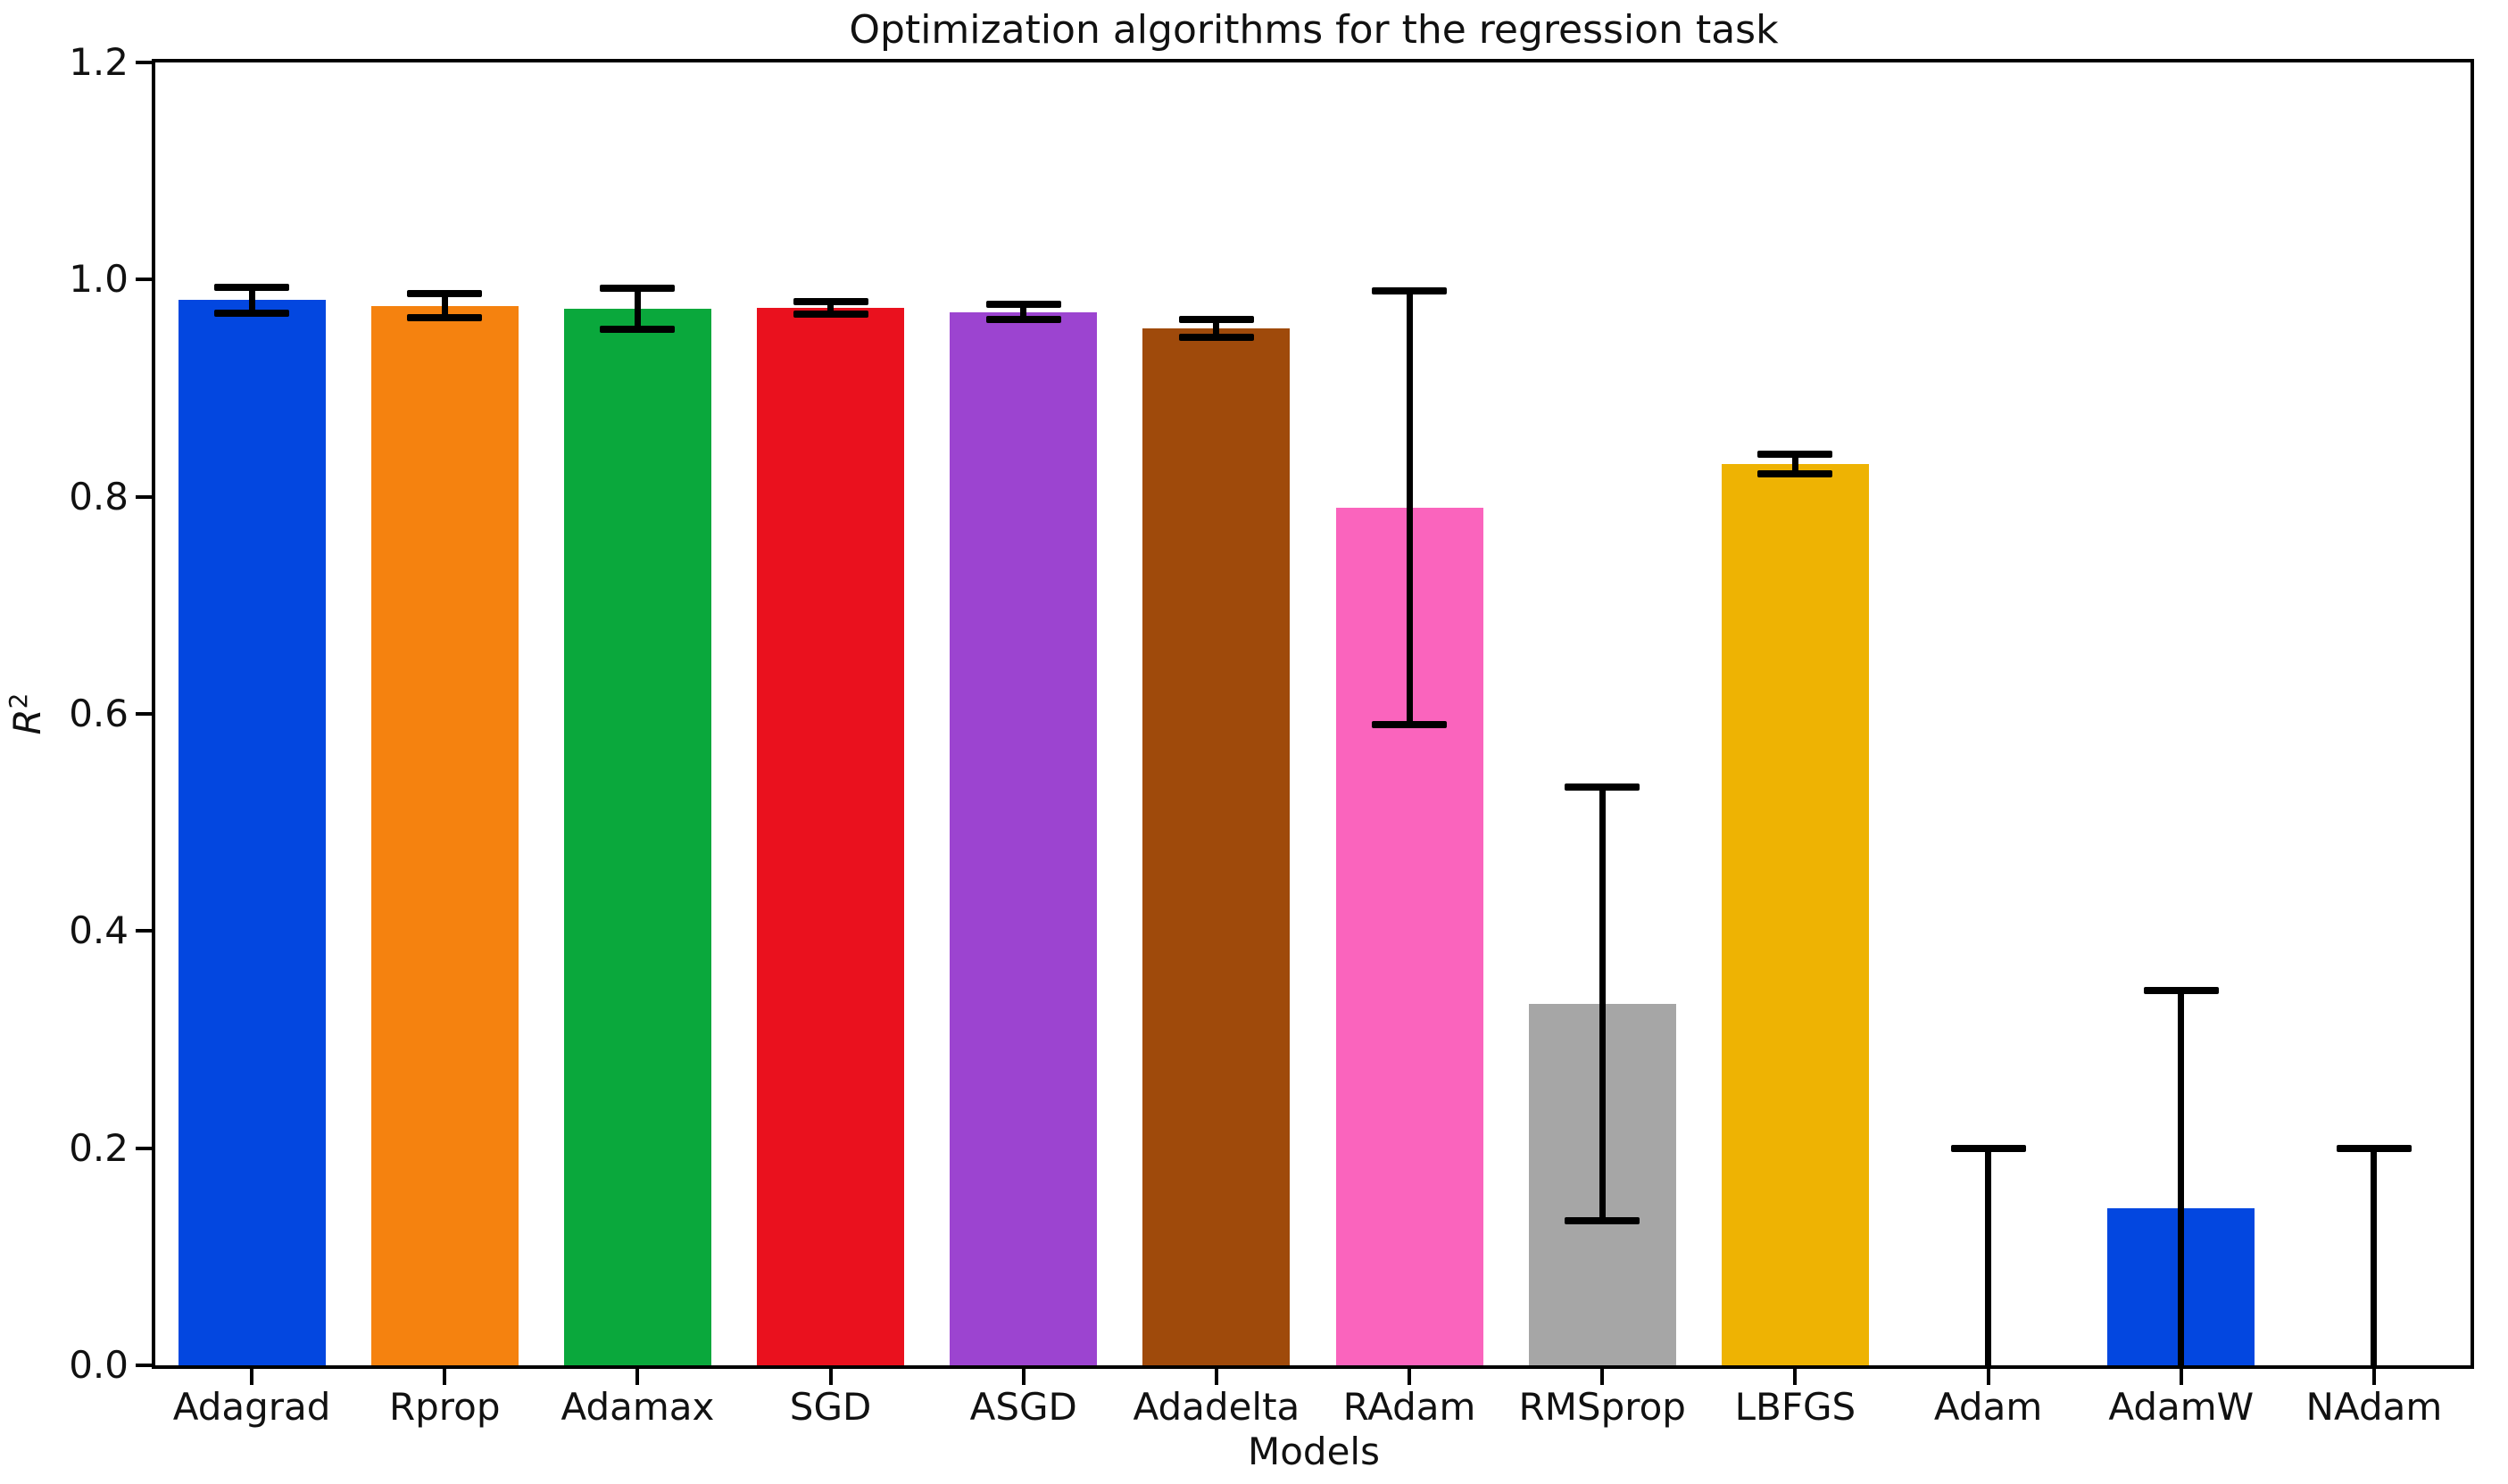 Image resolution: width=2508 pixels, height=1484 pixels. I want to click on x-tick-label-adamax: Adamax, so click(638, 1407).